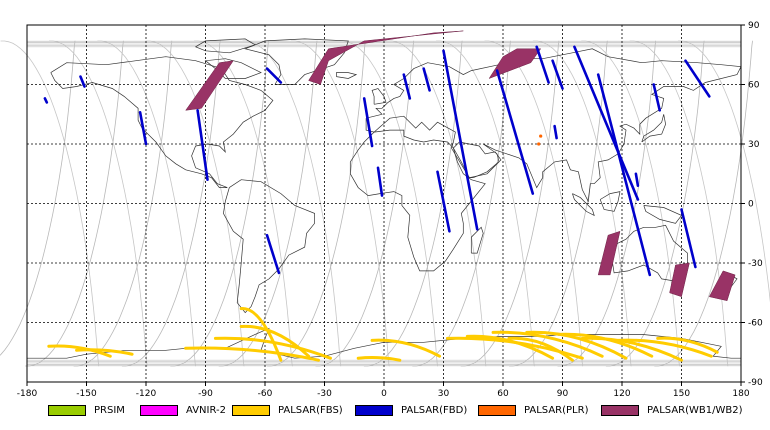 This screenshot has width=770, height=430. I want to click on x-tick-label: -90, so click(205, 394).